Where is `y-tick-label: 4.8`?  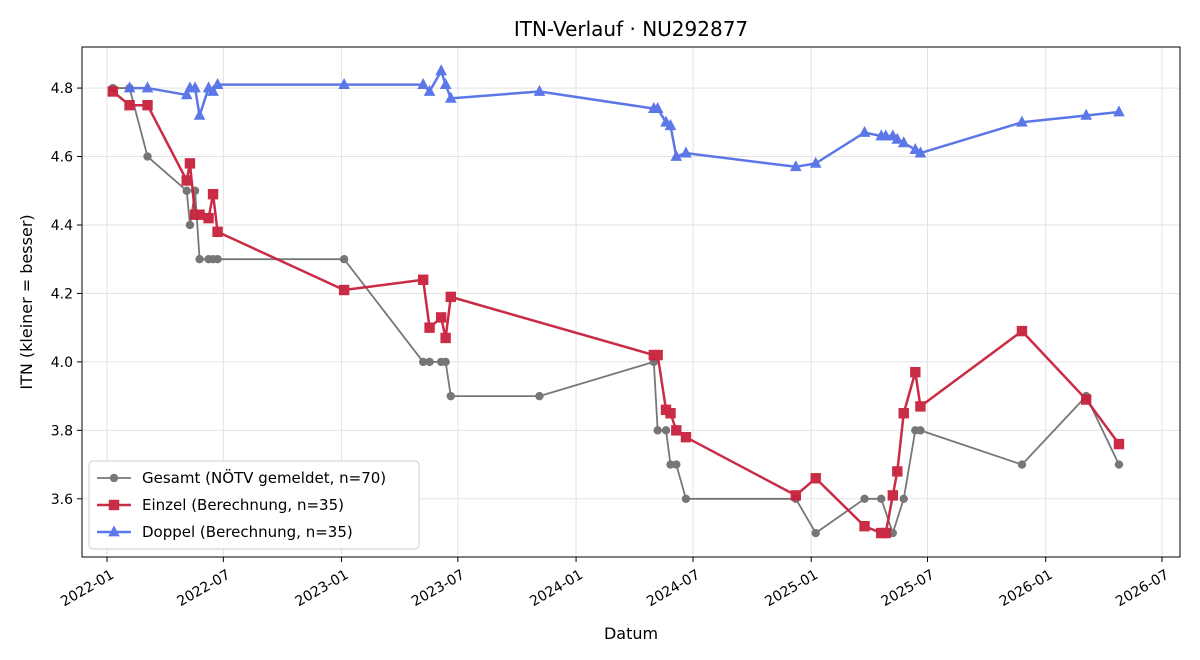
y-tick-label: 4.8 is located at coordinates (62, 89).